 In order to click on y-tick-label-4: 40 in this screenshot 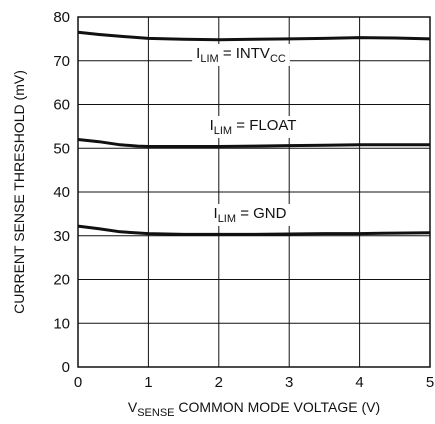, I will do `click(61, 192)`.